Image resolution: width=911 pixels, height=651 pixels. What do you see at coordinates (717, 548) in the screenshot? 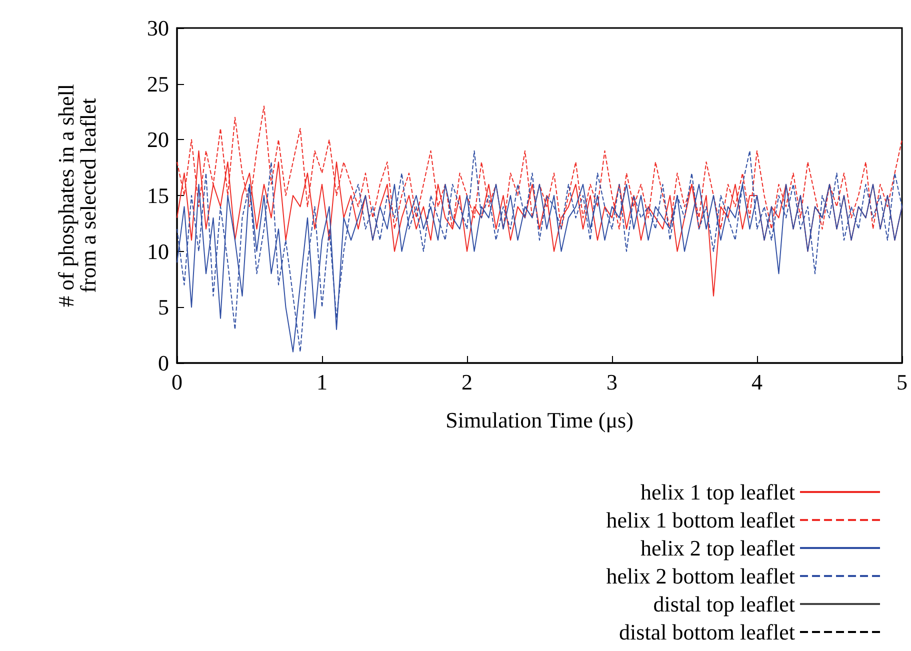
I see `legend-label: helix 2 top leaflet` at bounding box center [717, 548].